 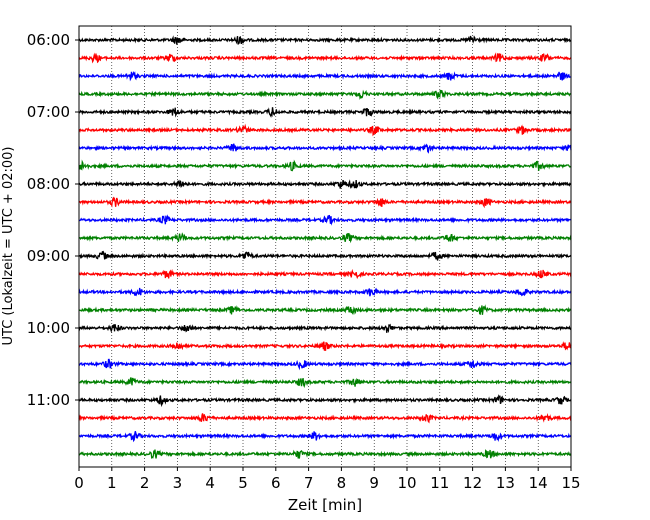 I want to click on x-tick-label: 1, so click(x=112, y=483).